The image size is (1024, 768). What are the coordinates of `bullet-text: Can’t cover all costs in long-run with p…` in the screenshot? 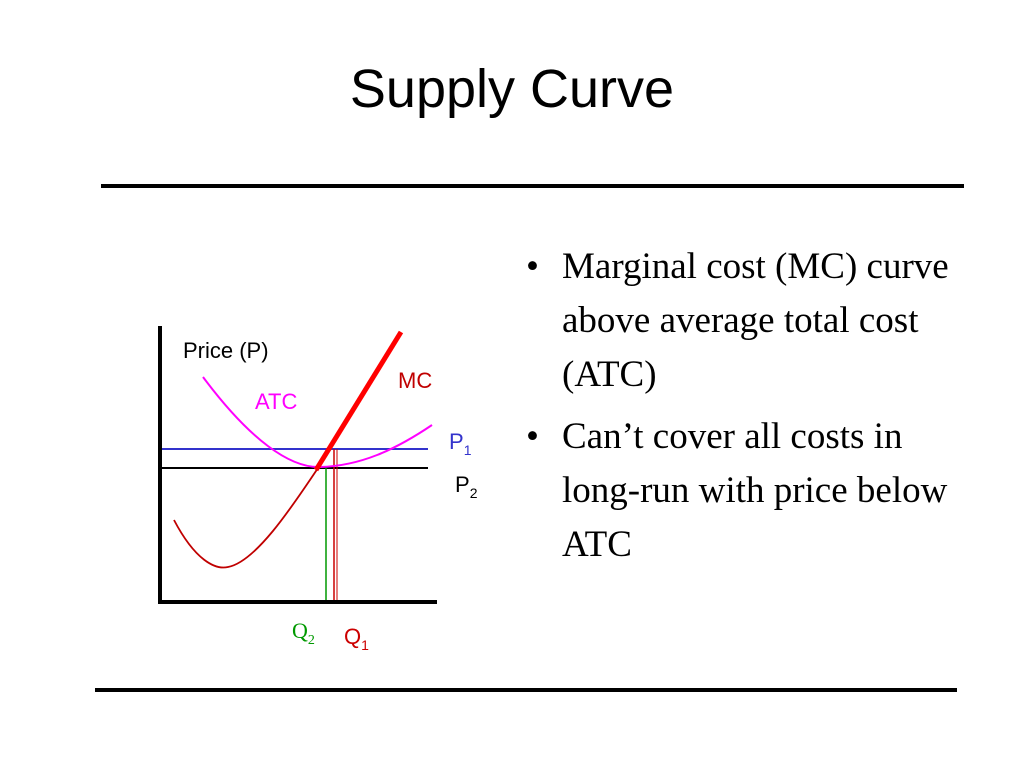 It's located at (755, 490).